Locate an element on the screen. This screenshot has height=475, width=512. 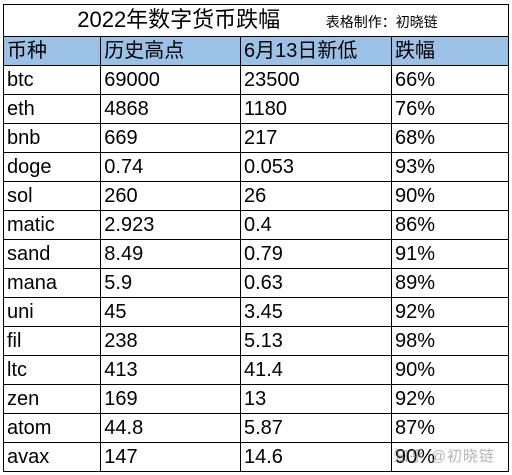
table-row: uni 45 3.45 92% is located at coordinates (255, 312).